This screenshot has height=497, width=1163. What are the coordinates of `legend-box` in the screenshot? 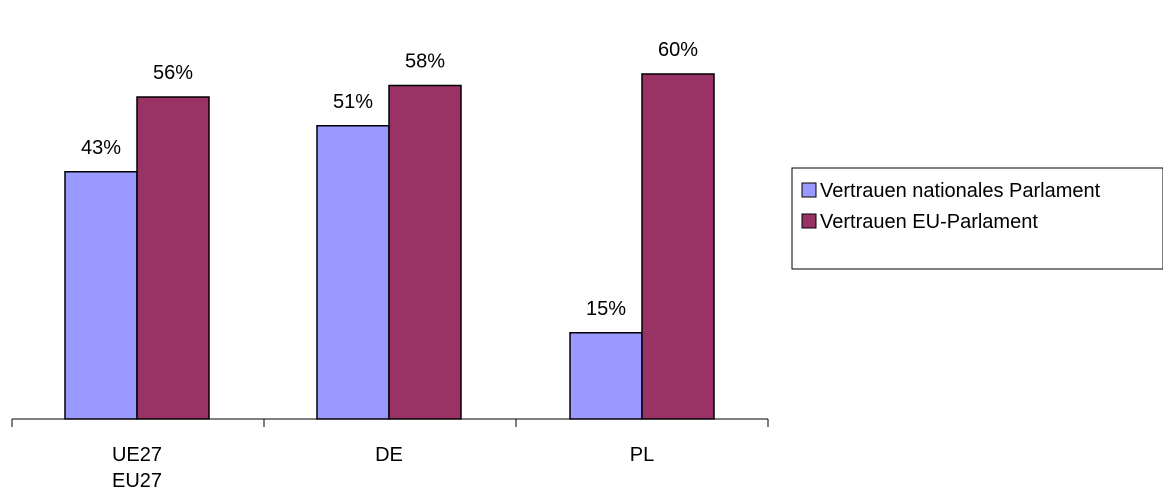 It's located at (977, 218).